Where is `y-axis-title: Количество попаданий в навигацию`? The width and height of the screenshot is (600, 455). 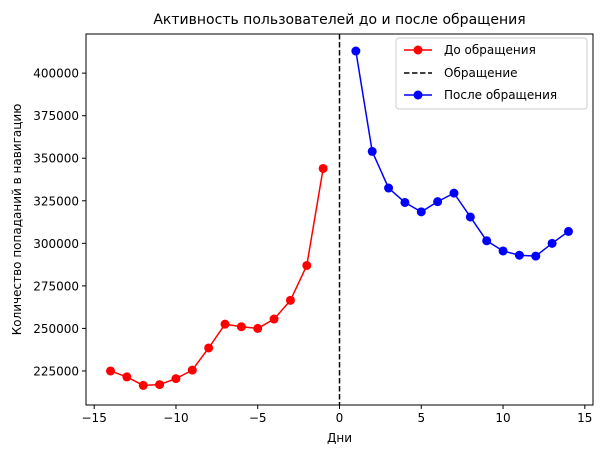
y-axis-title: Количество попаданий в навигацию is located at coordinates (17, 220).